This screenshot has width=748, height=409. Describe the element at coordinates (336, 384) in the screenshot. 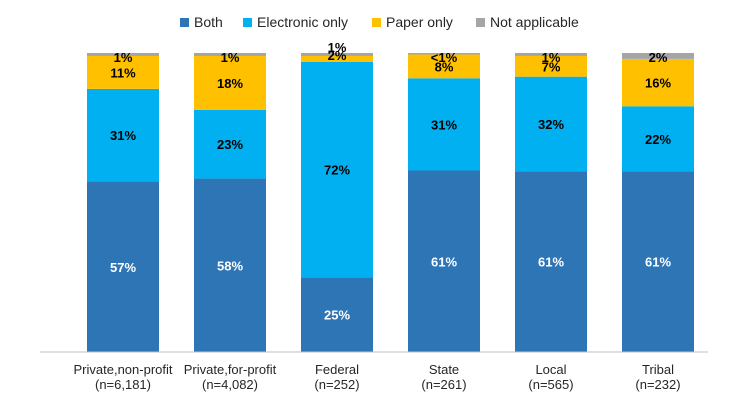

I see `x-tick-label-2-1: (n=252)` at that location.